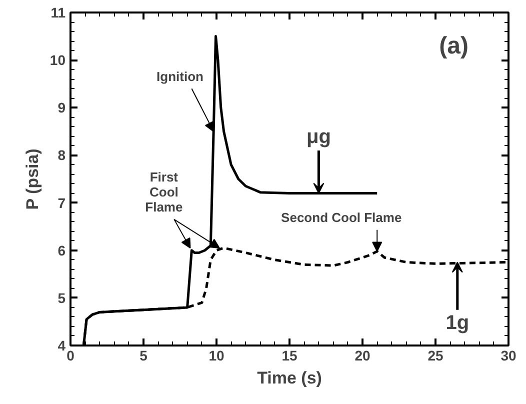  What do you see at coordinates (62, 155) in the screenshot?
I see `y-tick-label: 8` at bounding box center [62, 155].